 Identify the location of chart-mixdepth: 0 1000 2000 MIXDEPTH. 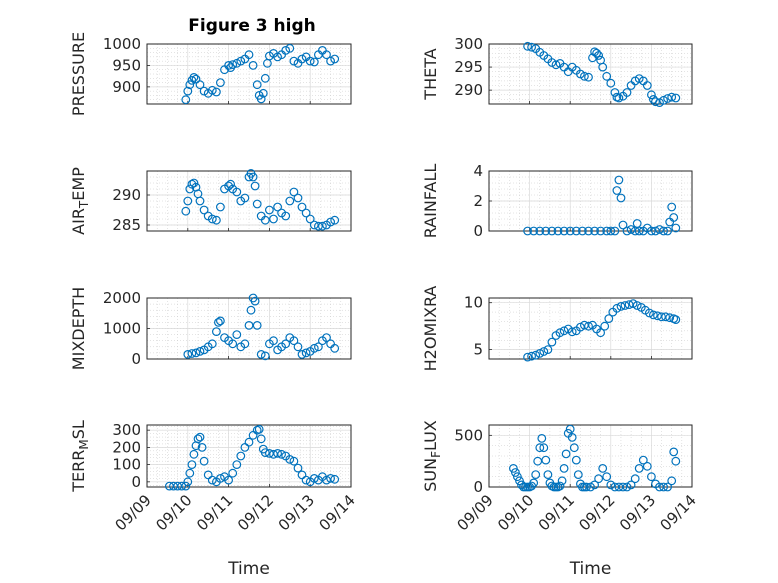
(210, 328).